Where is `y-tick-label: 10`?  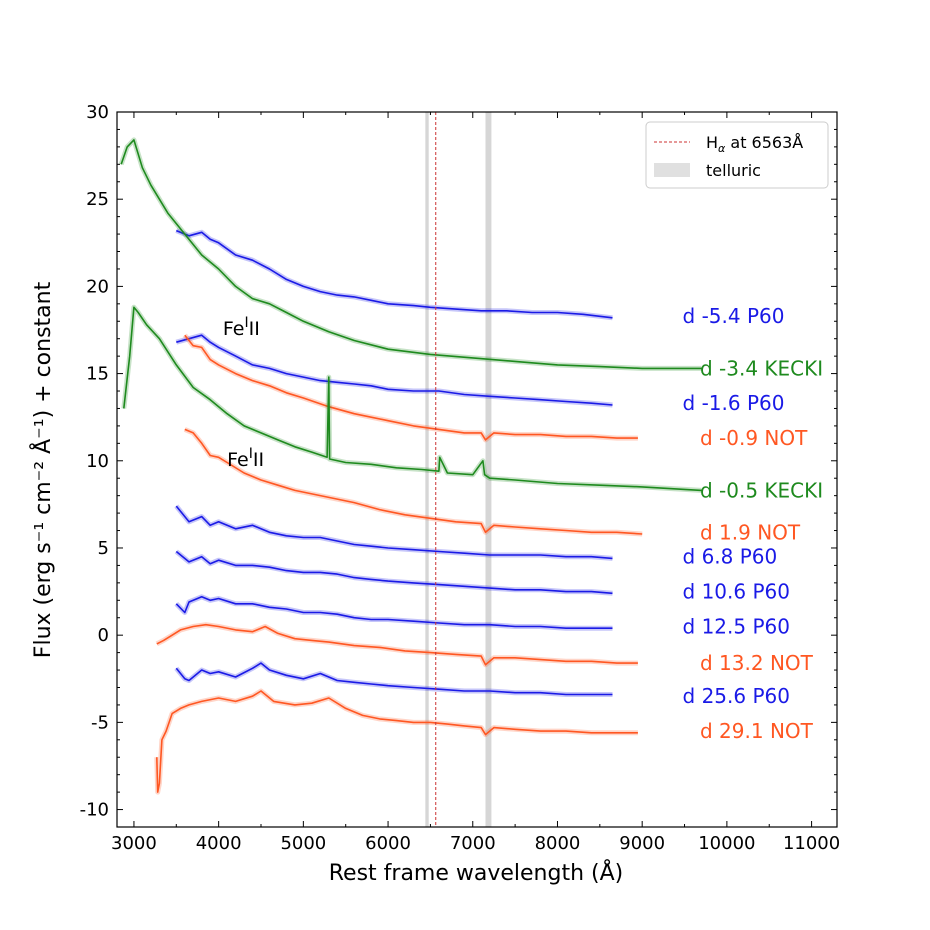
y-tick-label: 10 is located at coordinates (97, 461).